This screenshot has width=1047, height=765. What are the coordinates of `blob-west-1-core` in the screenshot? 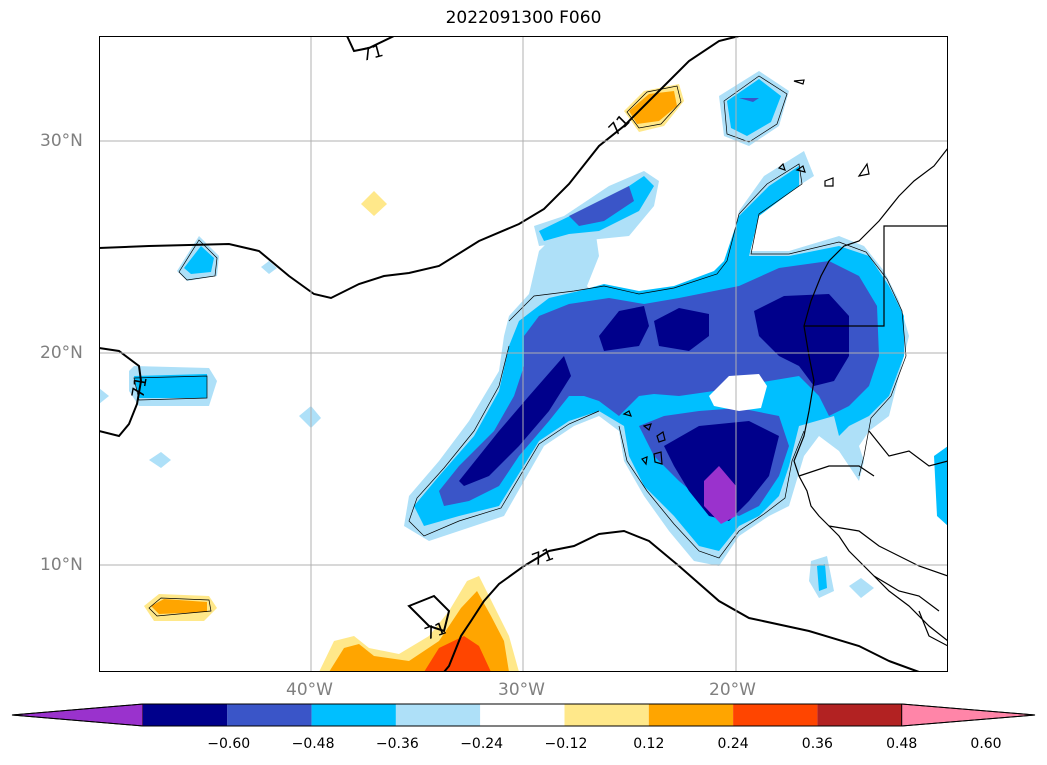 It's located at (170, 386).